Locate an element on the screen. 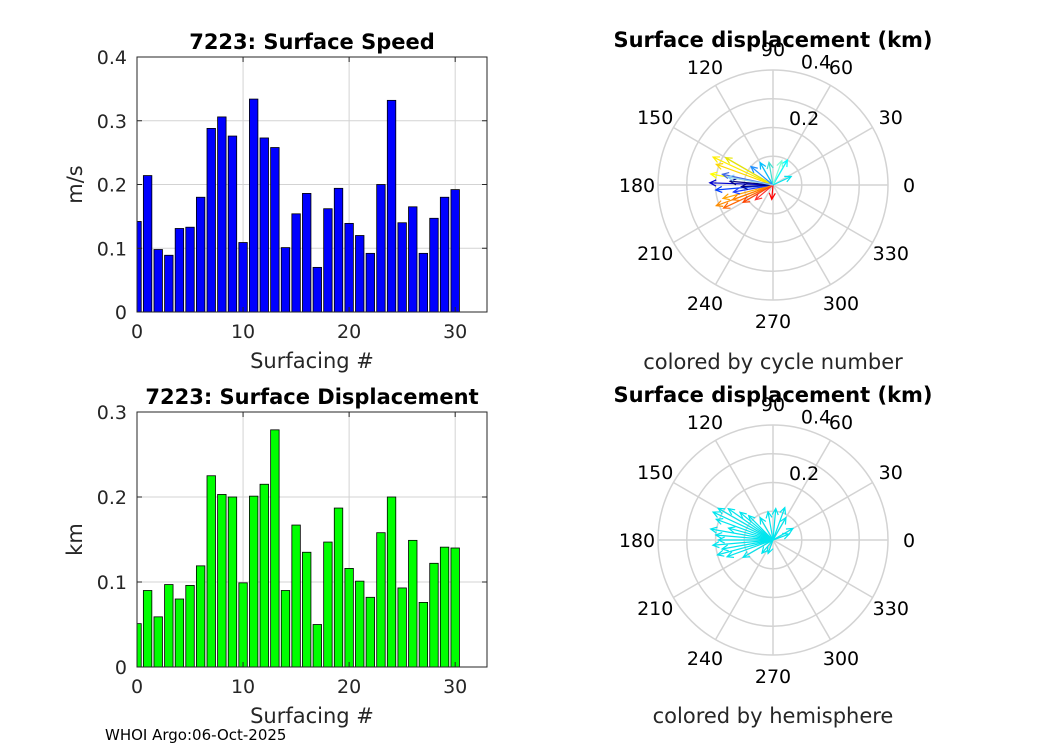 This screenshot has height=750, width=1050. polar-title: Surface displacement (km) is located at coordinates (772, 40).